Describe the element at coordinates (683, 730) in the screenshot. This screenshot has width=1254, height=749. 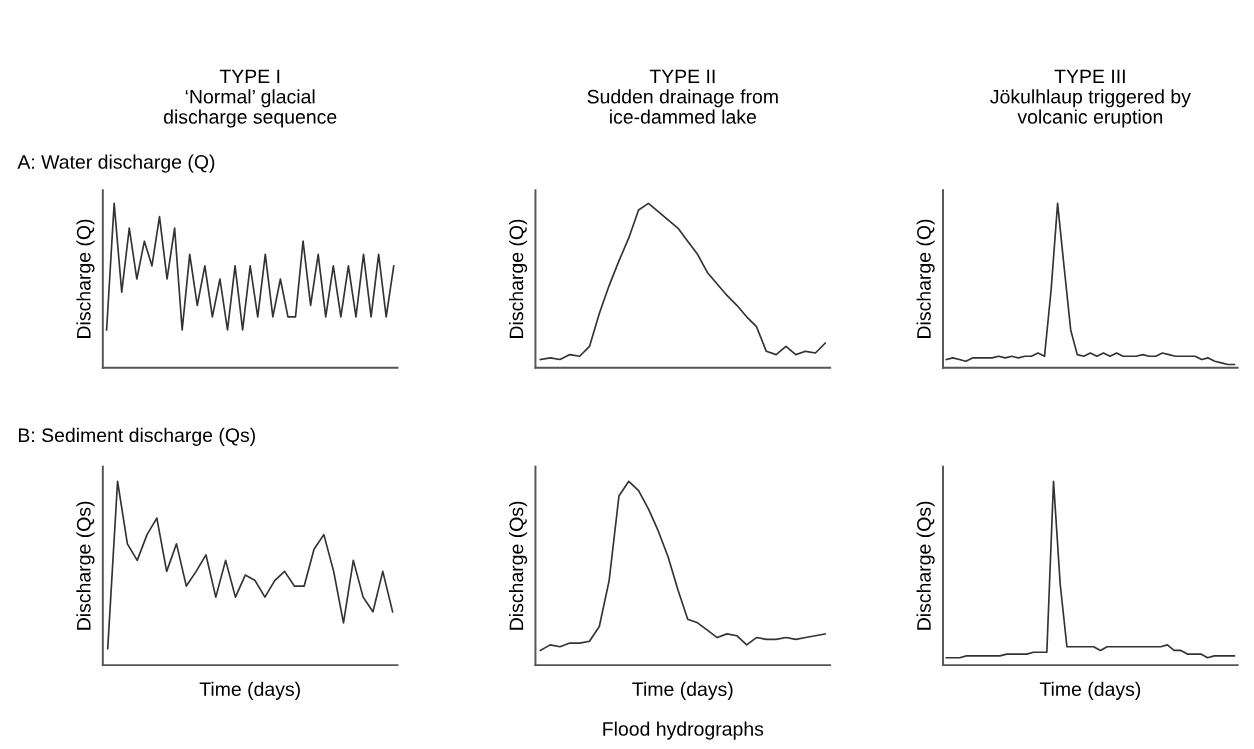
I see `text: Flood hydrographs` at that location.